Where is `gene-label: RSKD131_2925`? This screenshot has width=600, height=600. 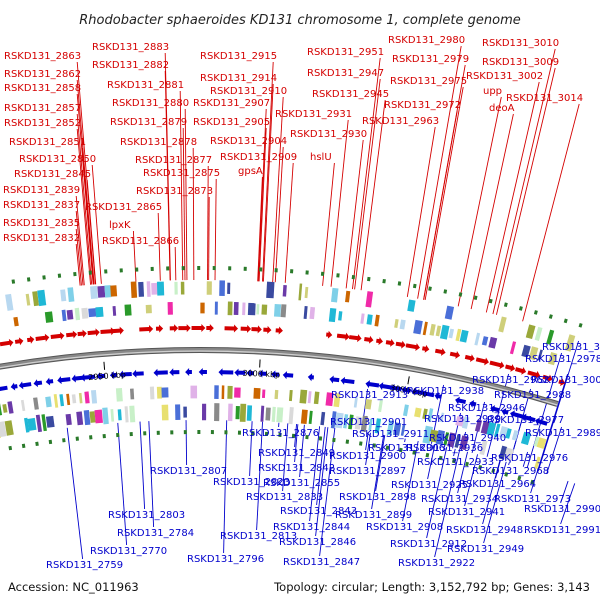 gene-label: RSKD131_2925 is located at coordinates (429, 485).